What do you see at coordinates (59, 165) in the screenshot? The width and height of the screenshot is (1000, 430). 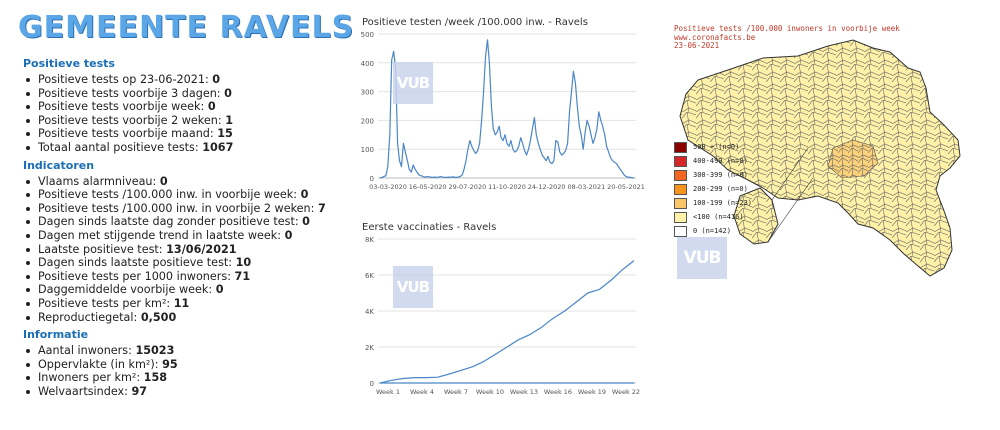 I see `section-heading: Indicatoren` at bounding box center [59, 165].